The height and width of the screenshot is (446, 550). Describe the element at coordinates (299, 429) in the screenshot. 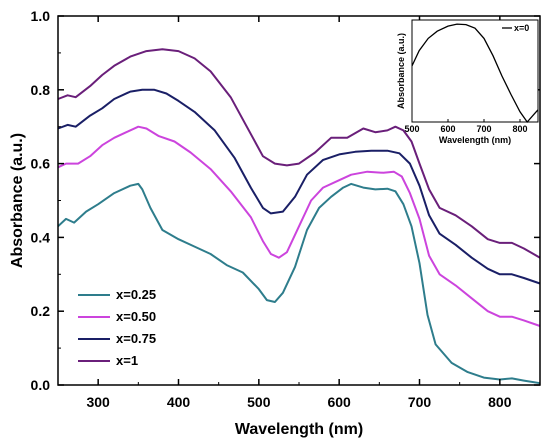

I see `x-axis-title: Wavelength (nm)` at that location.